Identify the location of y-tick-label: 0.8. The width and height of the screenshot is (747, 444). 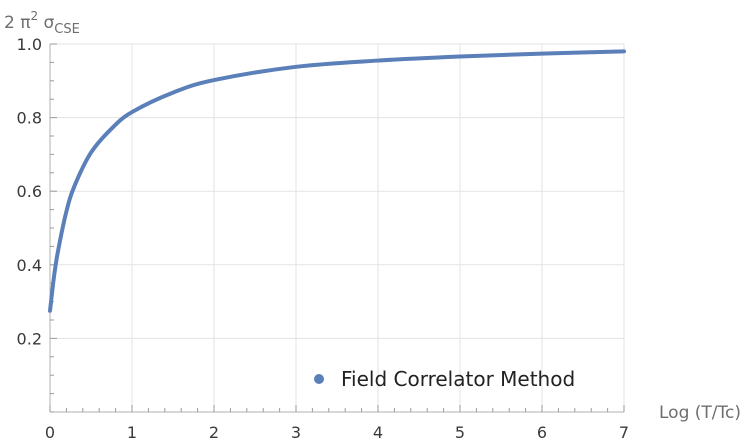
(29, 118).